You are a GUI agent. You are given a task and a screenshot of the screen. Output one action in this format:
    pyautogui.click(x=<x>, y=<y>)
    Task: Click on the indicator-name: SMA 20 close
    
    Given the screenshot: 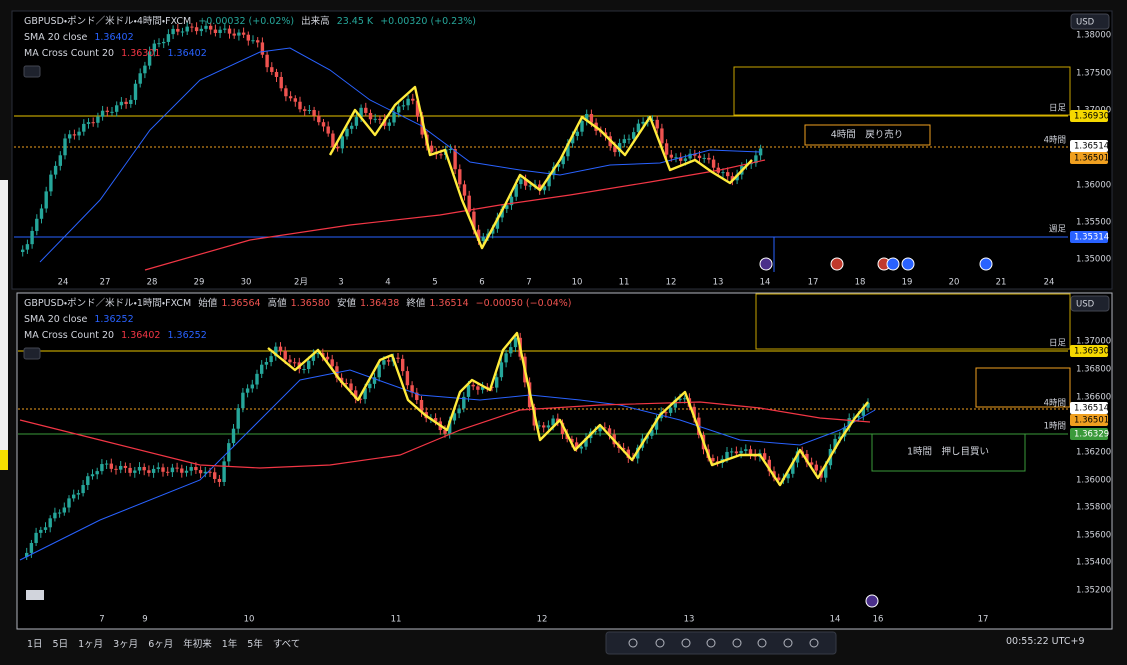 What is the action you would take?
    pyautogui.click(x=56, y=319)
    